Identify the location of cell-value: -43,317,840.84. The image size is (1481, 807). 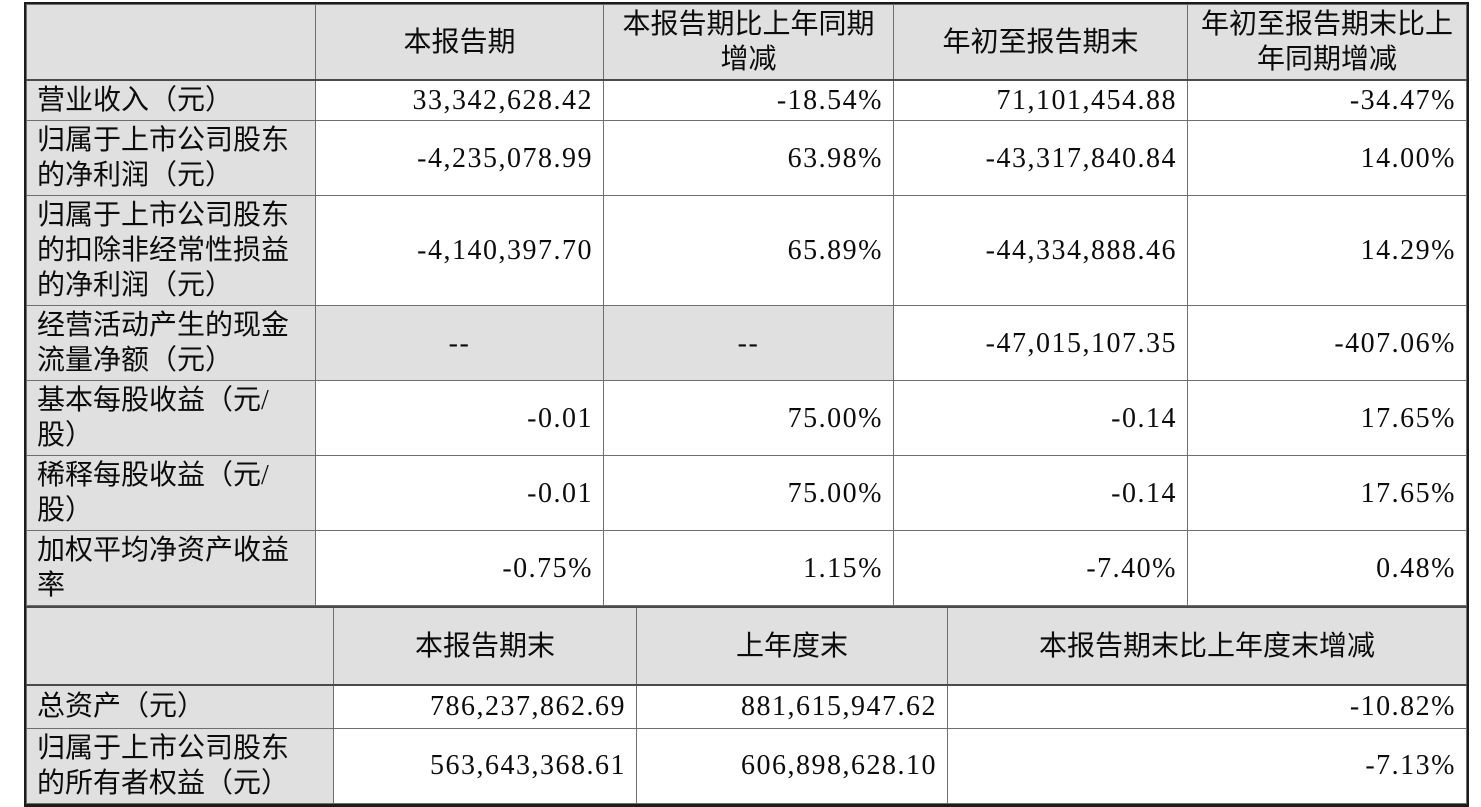
(1040, 158).